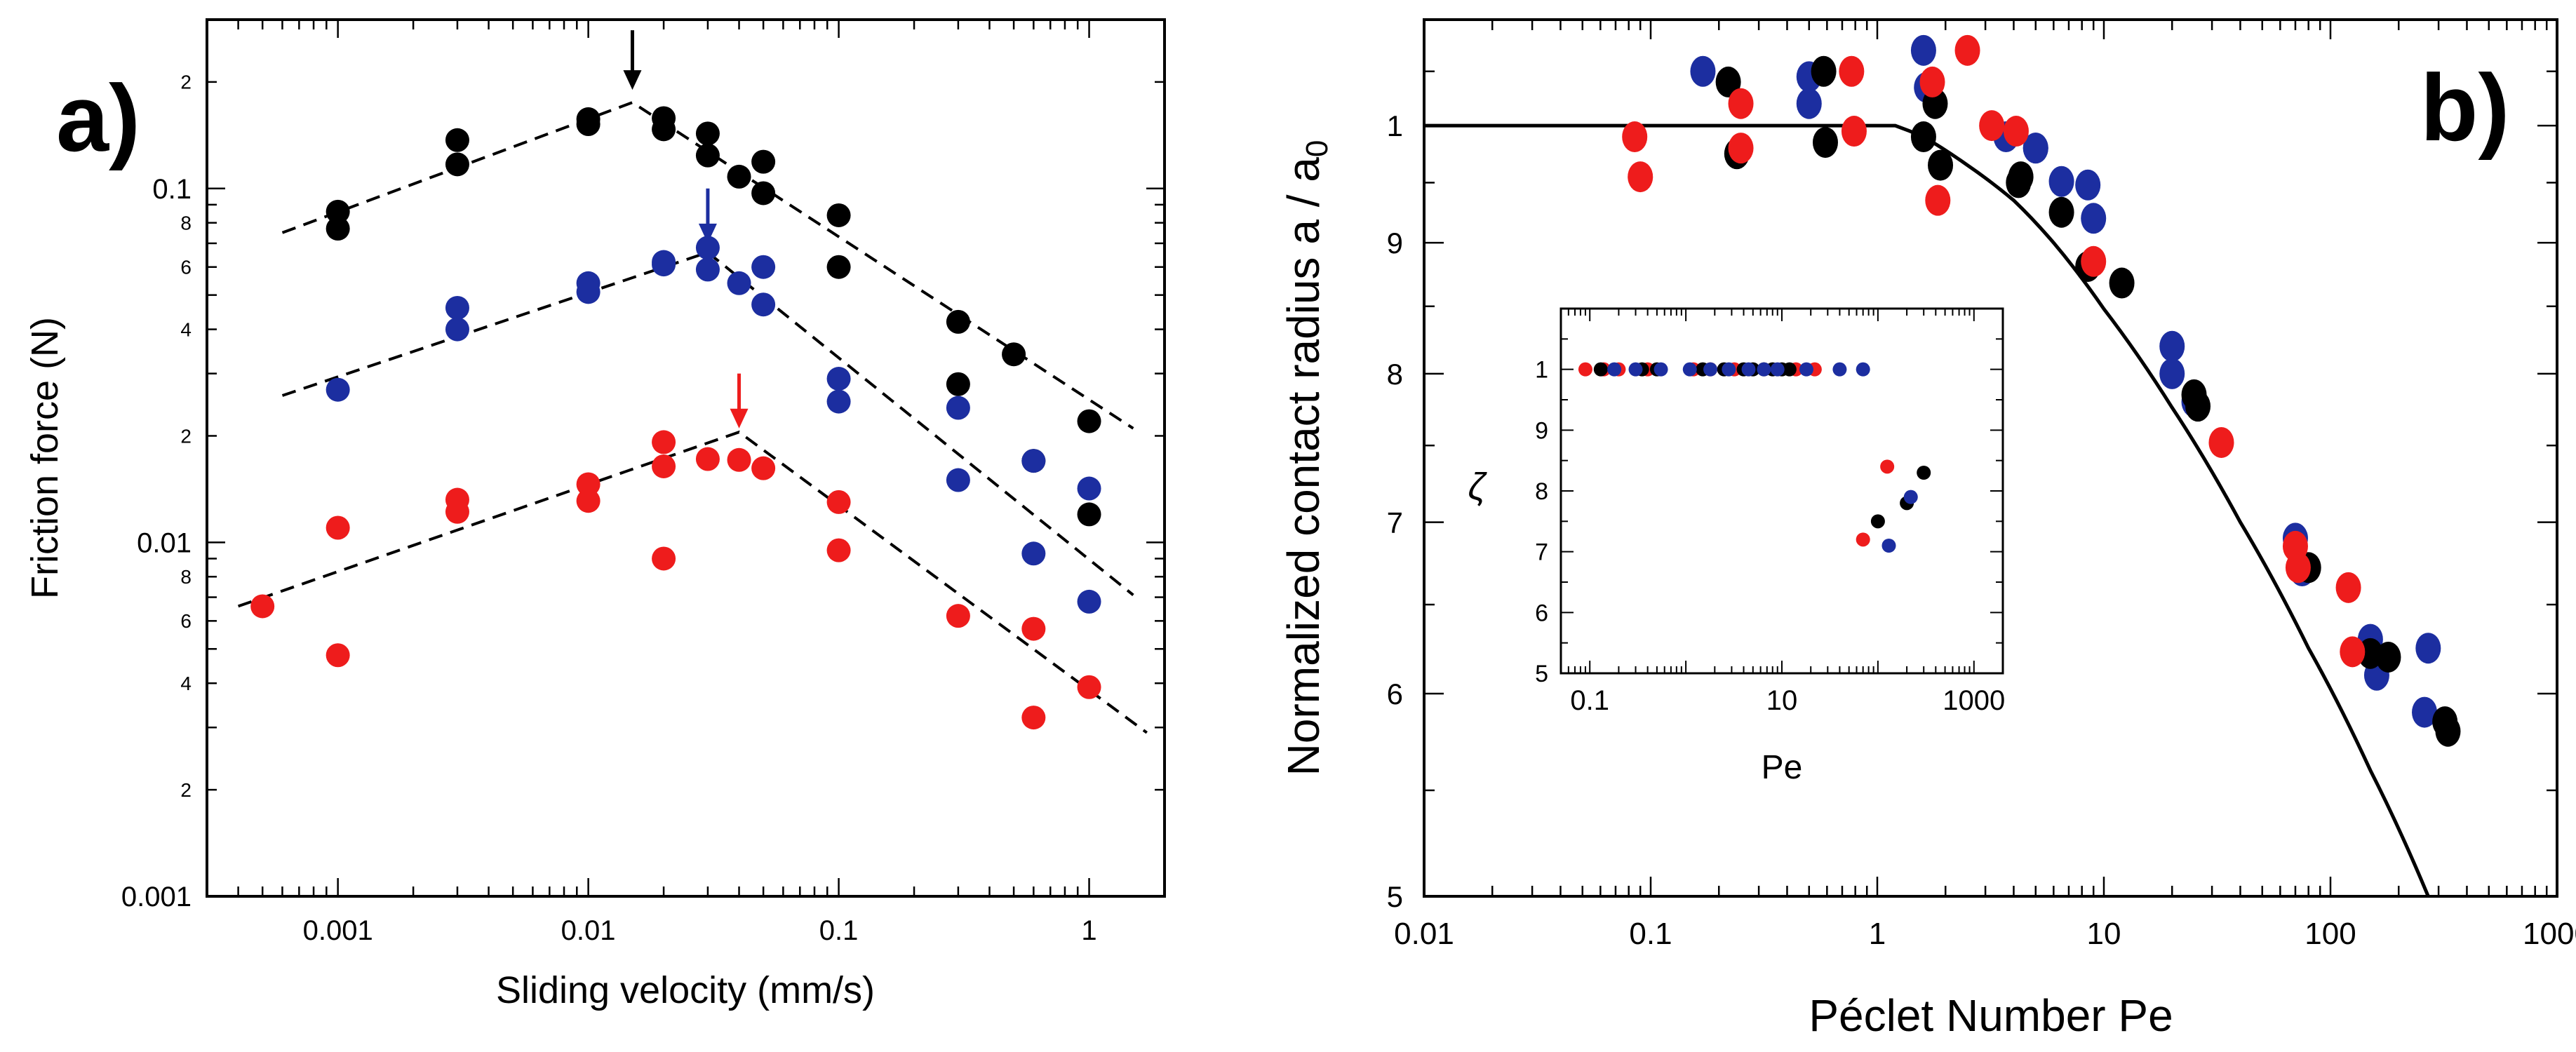 The width and height of the screenshot is (2576, 1052). I want to click on panel-b-label: b), so click(2464, 108).